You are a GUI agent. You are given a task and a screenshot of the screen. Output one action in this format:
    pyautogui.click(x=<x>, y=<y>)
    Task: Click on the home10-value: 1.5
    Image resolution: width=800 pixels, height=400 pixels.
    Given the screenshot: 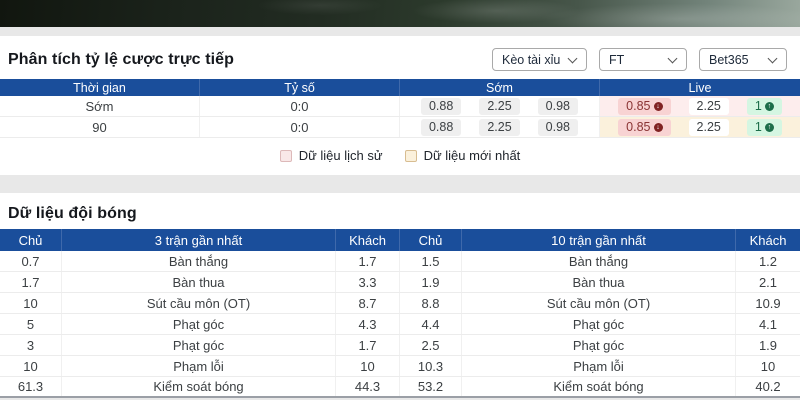 What is the action you would take?
    pyautogui.click(x=431, y=261)
    